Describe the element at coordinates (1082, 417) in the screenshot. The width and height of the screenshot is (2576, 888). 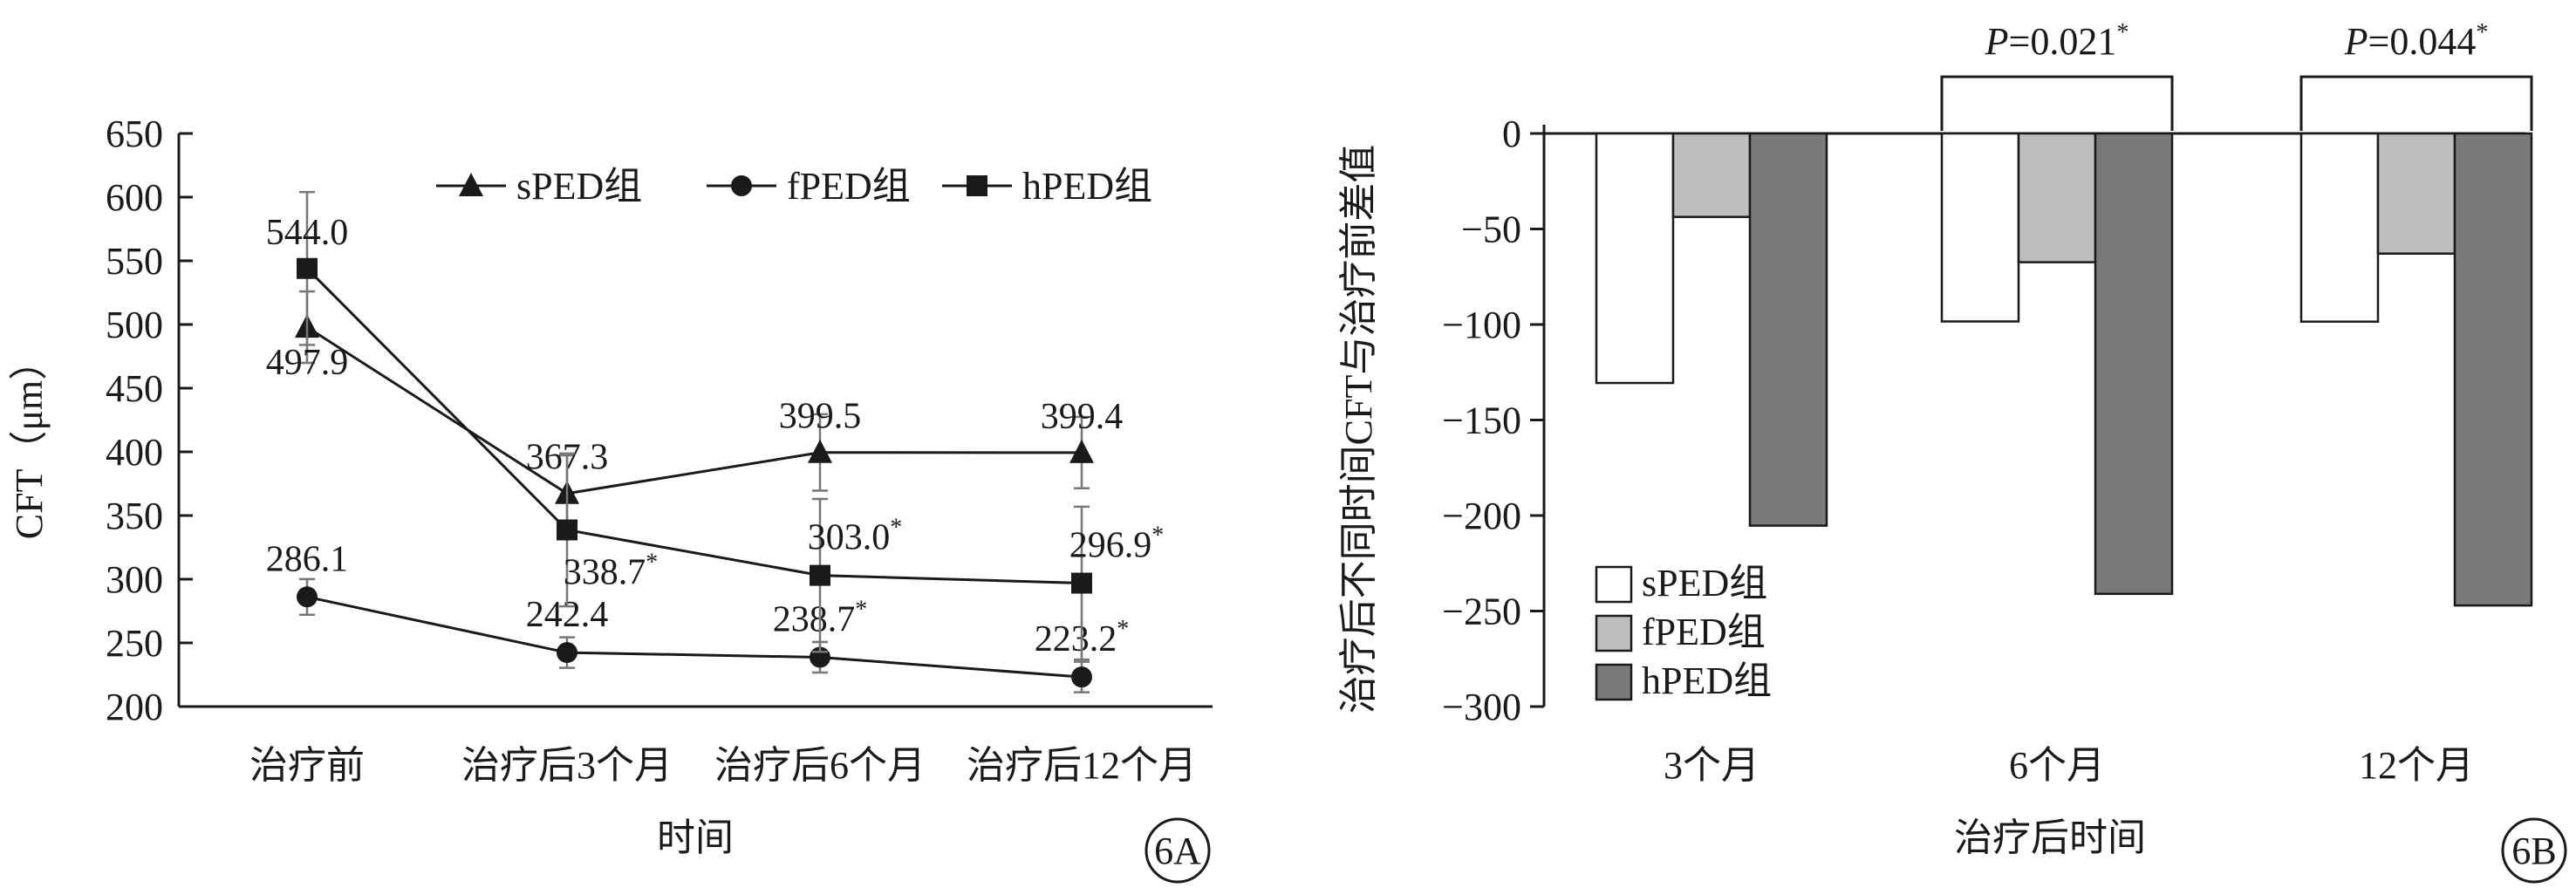
I see `data-label: 399.4` at that location.